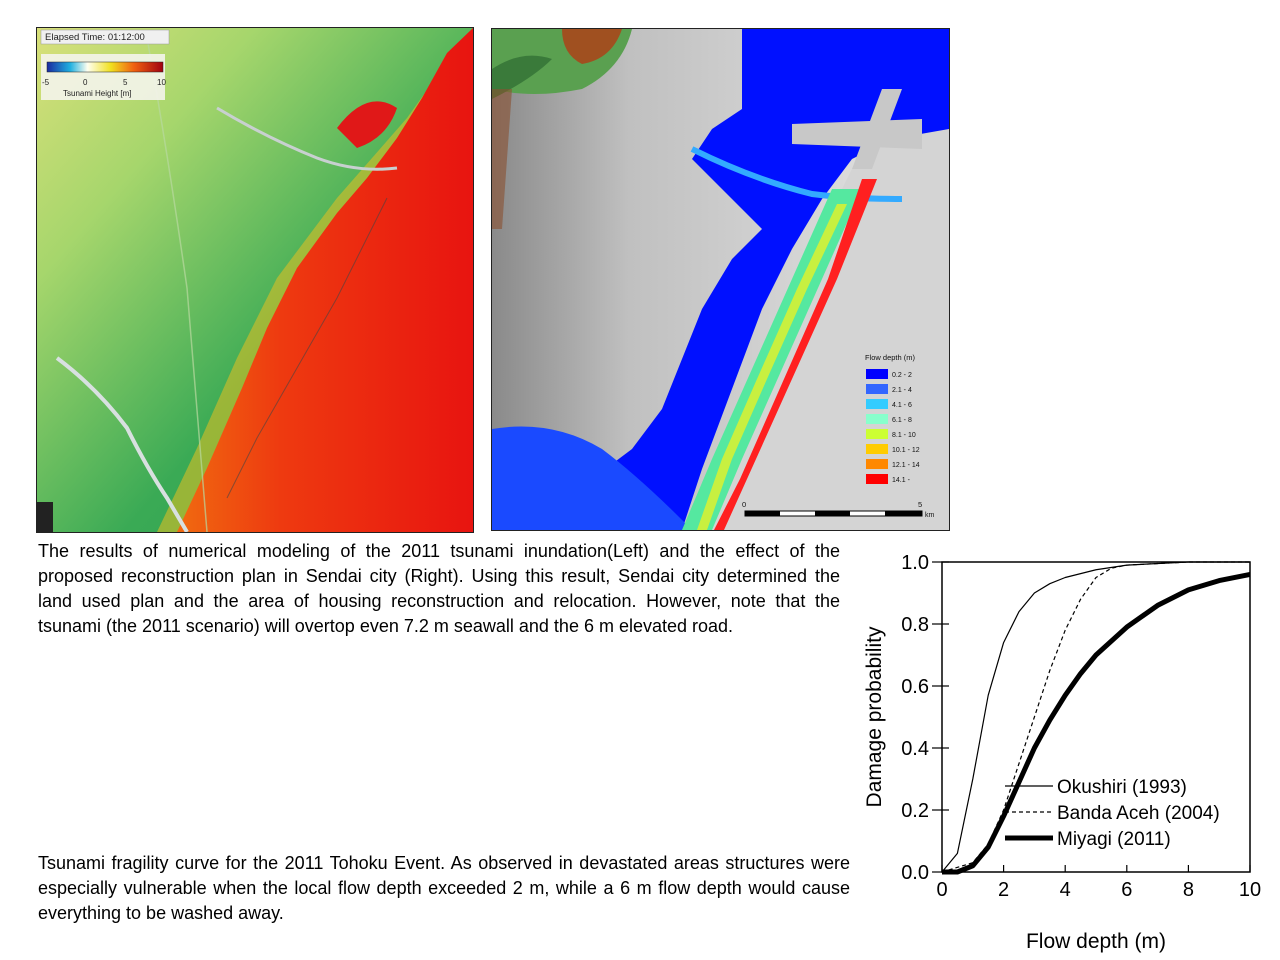 This screenshot has width=1280, height=960. I want to click on colorbar-tick: 0, so click(85, 82).